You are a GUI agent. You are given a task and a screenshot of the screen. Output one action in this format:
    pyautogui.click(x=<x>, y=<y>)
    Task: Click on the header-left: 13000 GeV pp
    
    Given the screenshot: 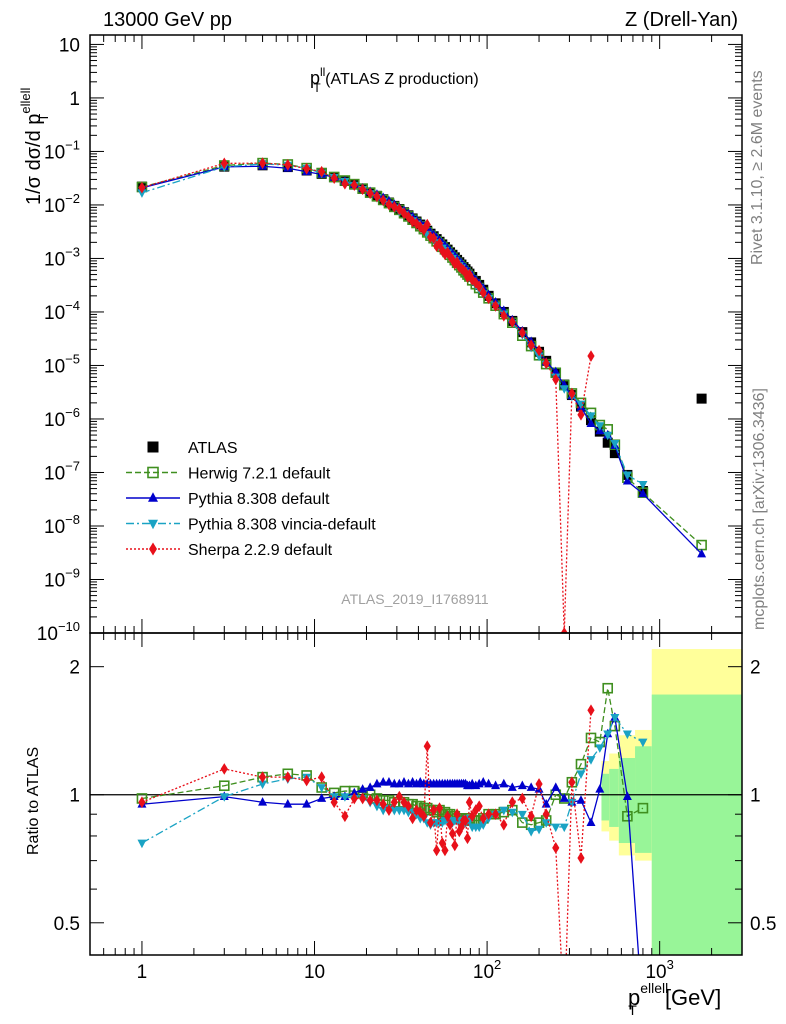 What is the action you would take?
    pyautogui.click(x=167, y=20)
    